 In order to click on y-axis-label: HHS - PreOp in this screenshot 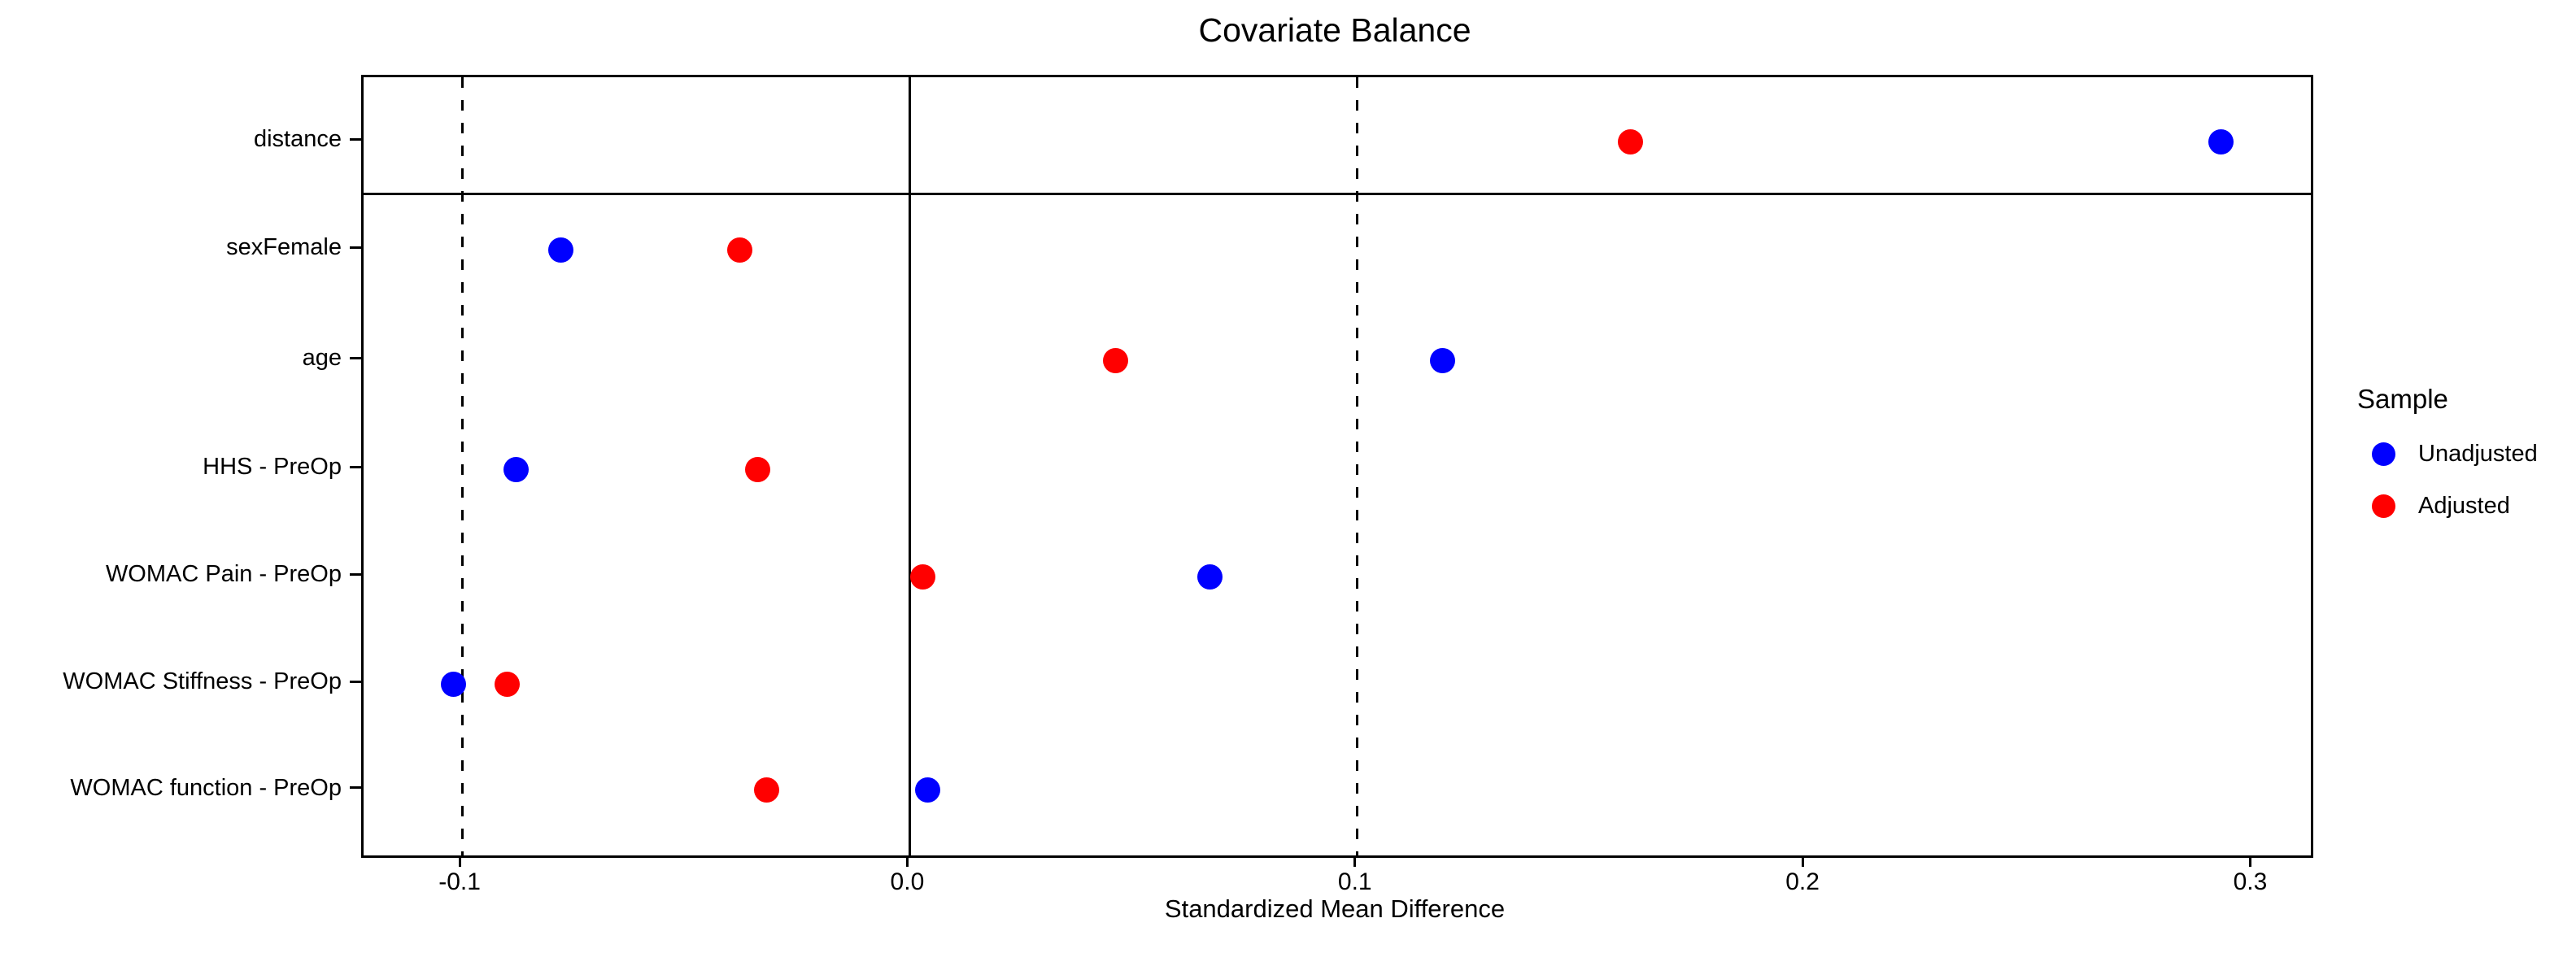, I will do `click(272, 468)`.